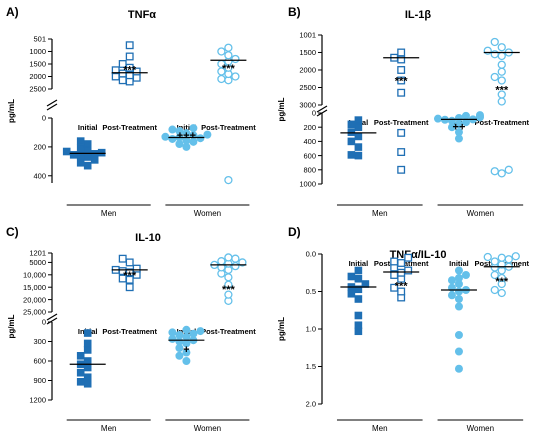 Image resolution: width=550 pixels, height=443 pixels. I want to click on y-tick-label: 300, so click(39, 341).